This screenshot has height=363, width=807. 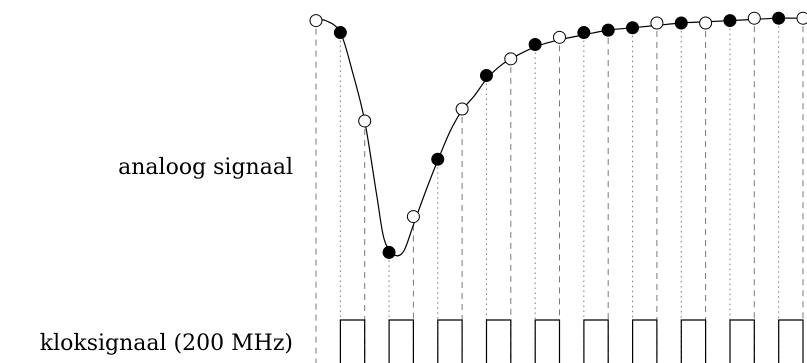 I want to click on clock-signal-waveform, so click(x=571, y=341).